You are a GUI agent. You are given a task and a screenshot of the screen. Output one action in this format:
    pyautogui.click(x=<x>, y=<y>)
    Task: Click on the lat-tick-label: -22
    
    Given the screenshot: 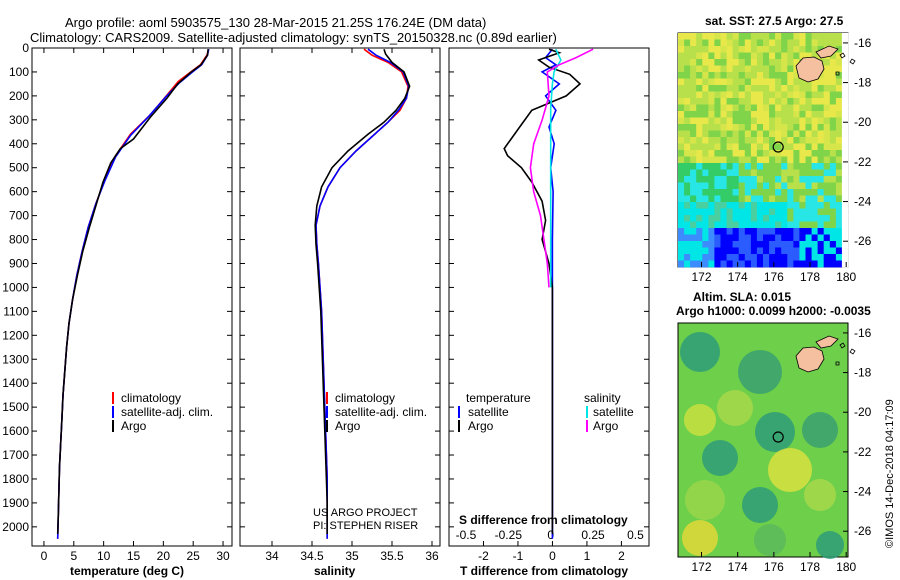 What is the action you would take?
    pyautogui.click(x=863, y=452)
    